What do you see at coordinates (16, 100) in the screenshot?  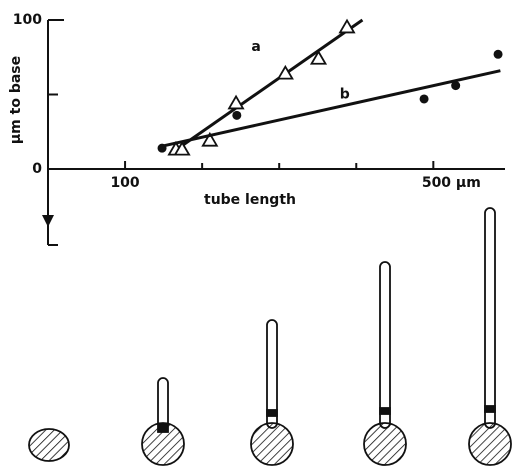 I see `y-axis-label: µm to base` at bounding box center [16, 100].